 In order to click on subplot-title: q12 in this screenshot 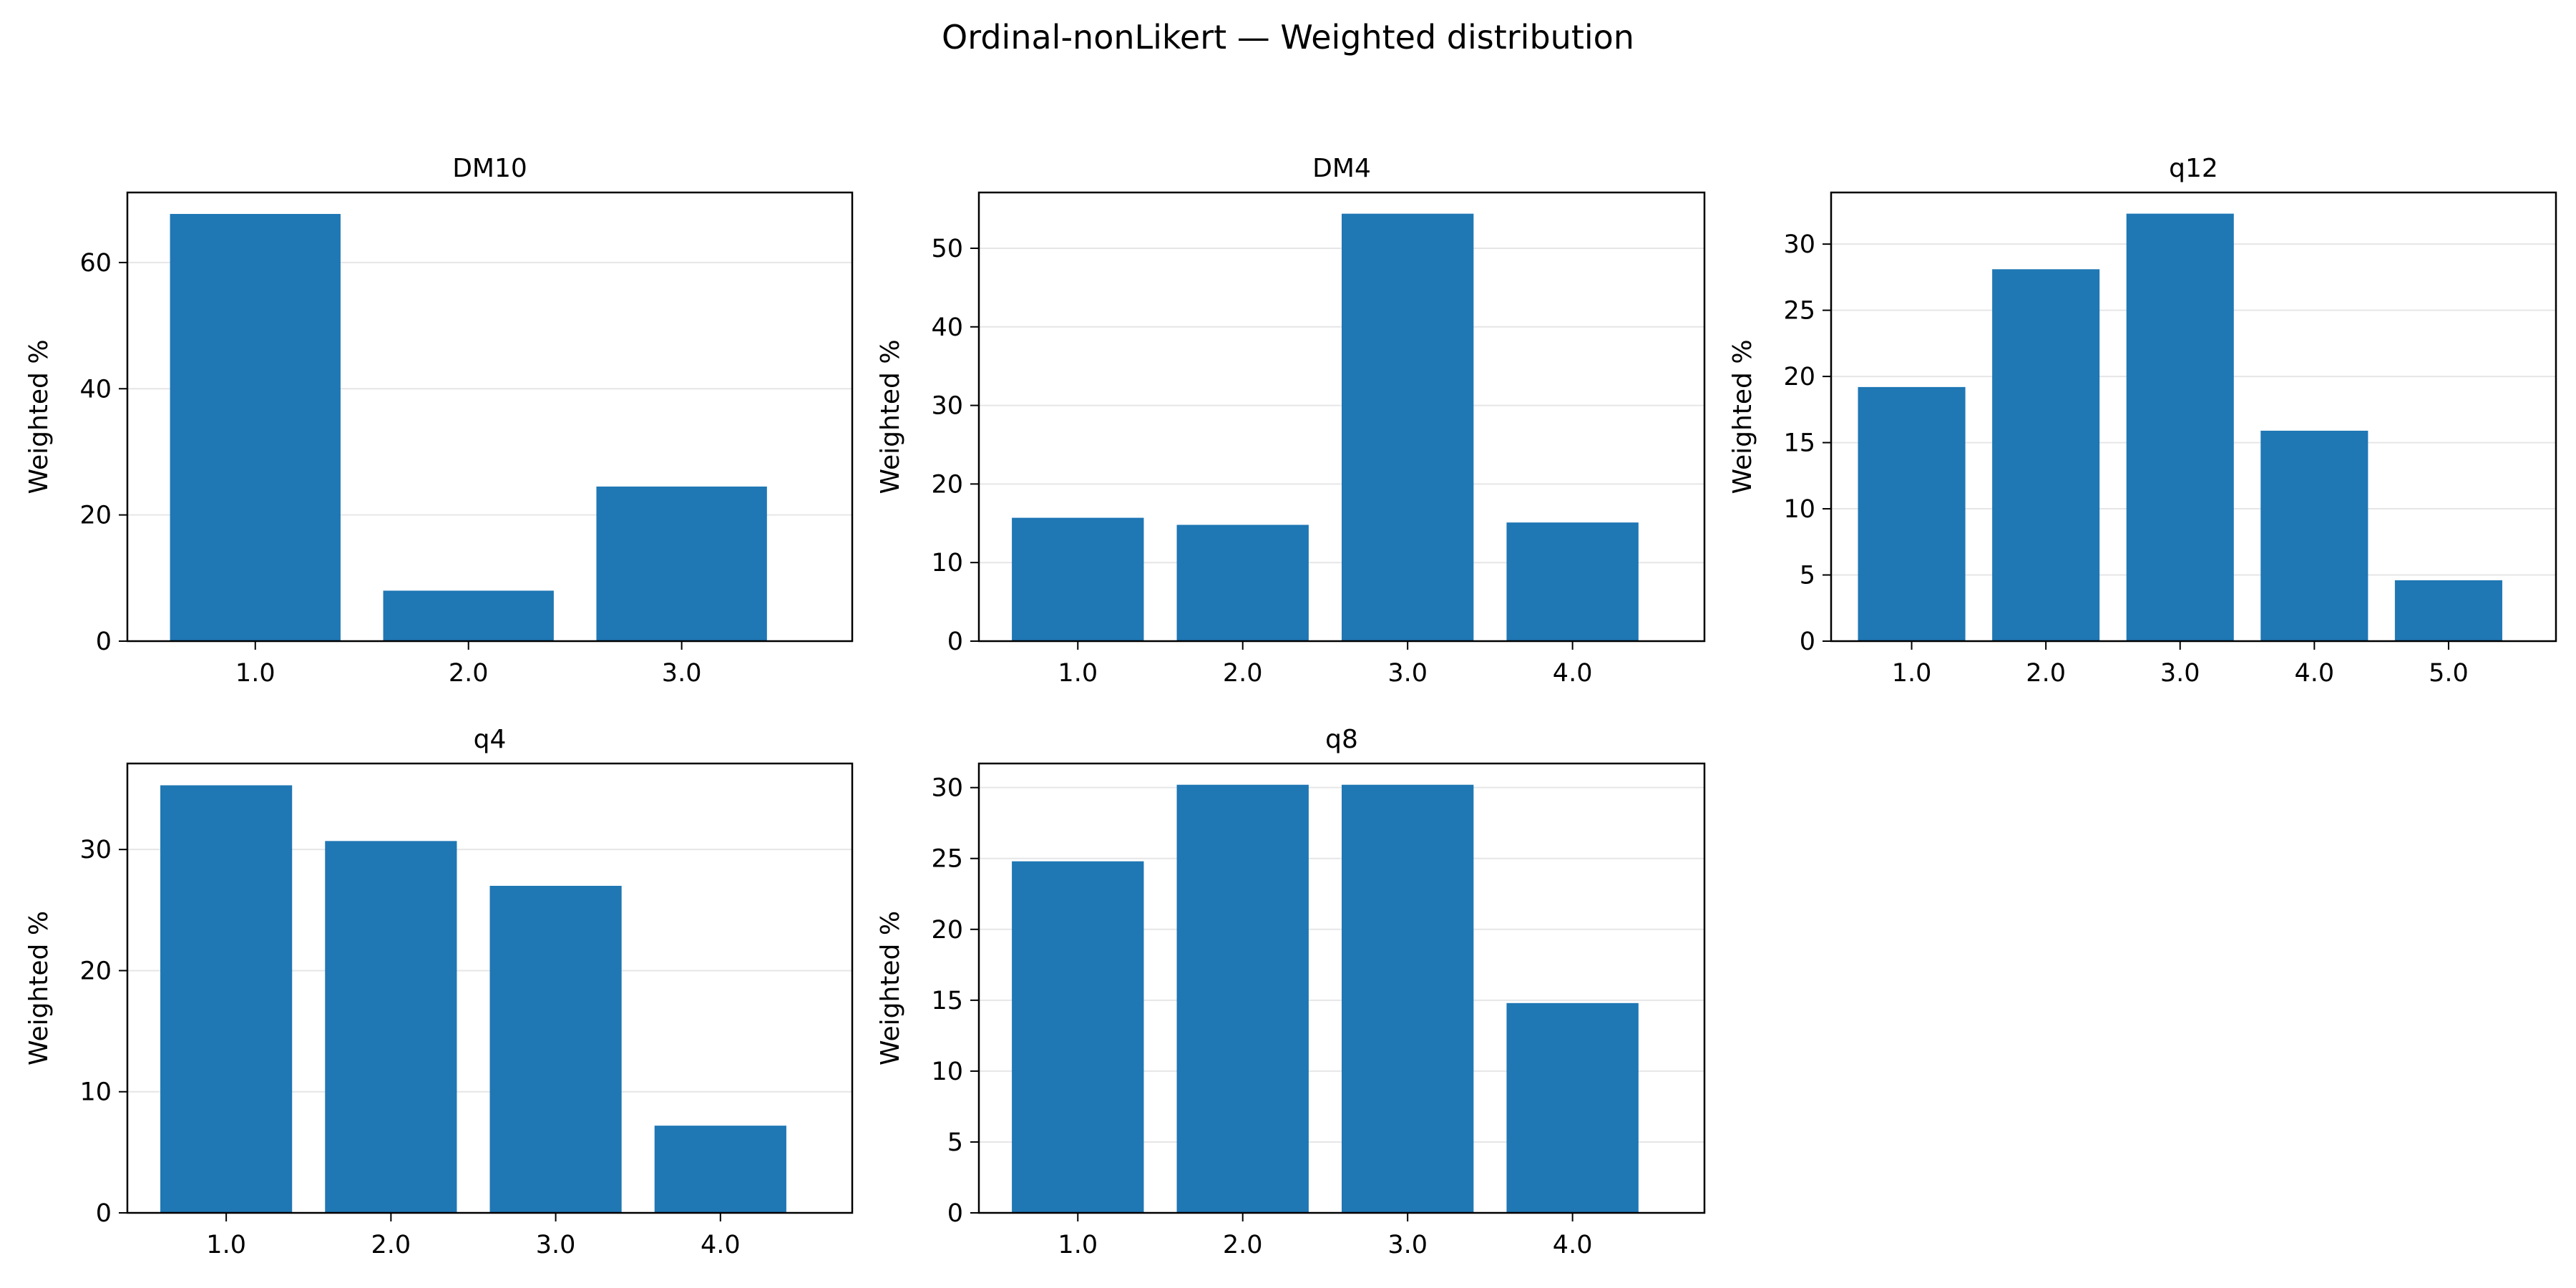, I will do `click(2193, 168)`.